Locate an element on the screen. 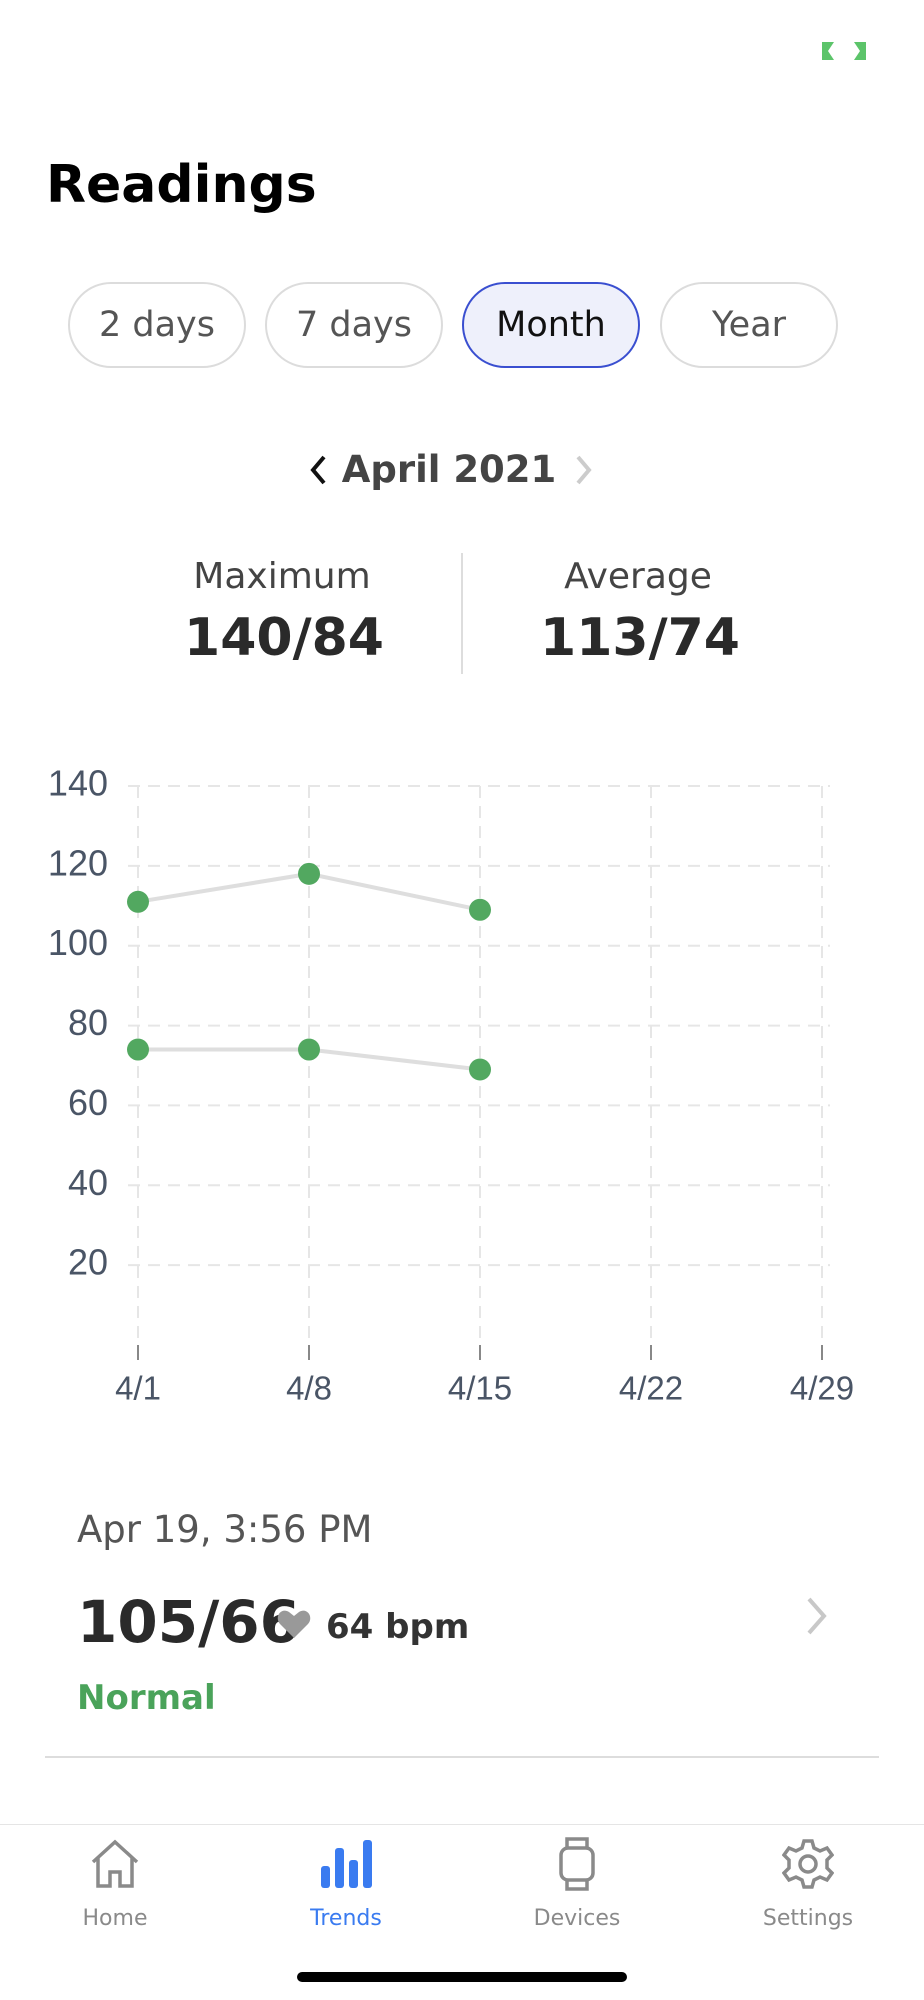 The width and height of the screenshot is (924, 2000). x-tick-label: 4/1 is located at coordinates (138, 1388).